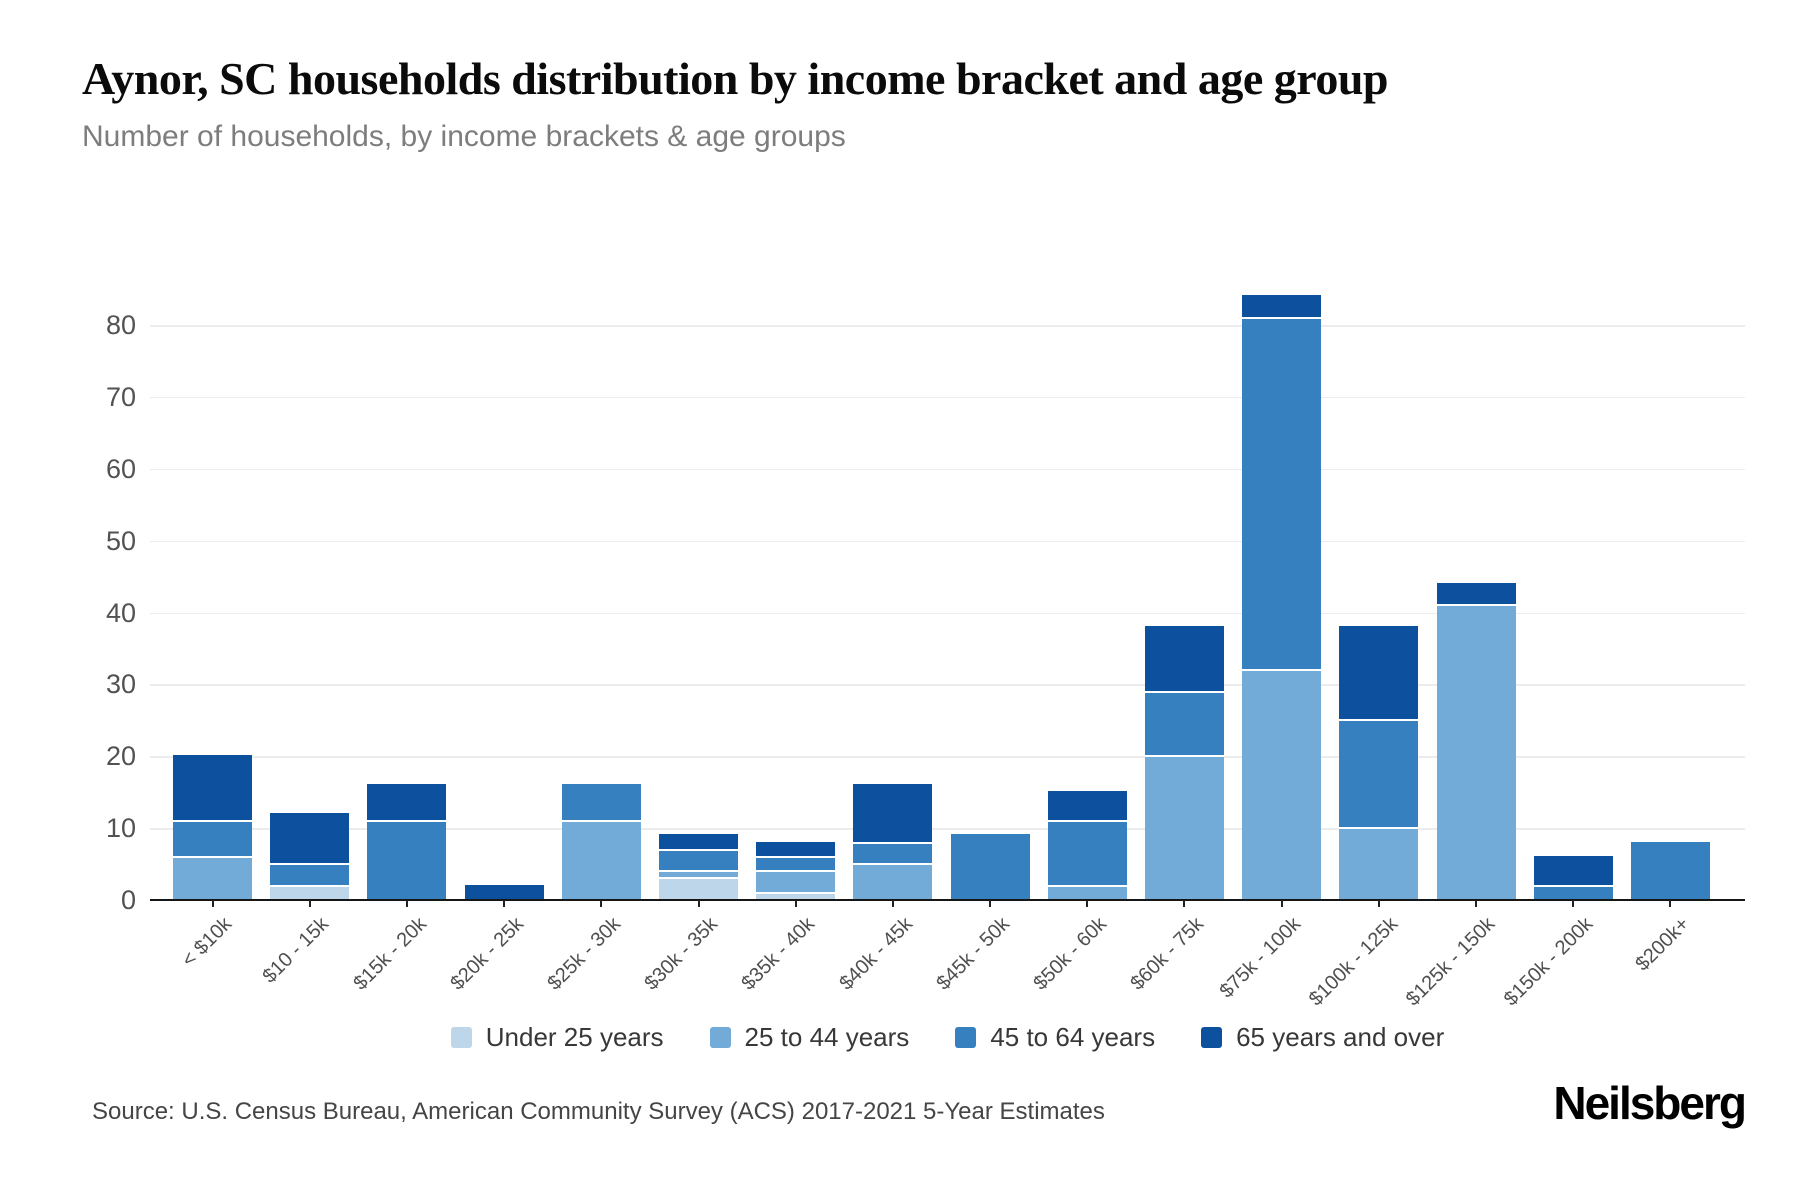 This screenshot has height=1200, width=1800. Describe the element at coordinates (574, 1037) in the screenshot. I see `legend-label: Under 25 years` at that location.